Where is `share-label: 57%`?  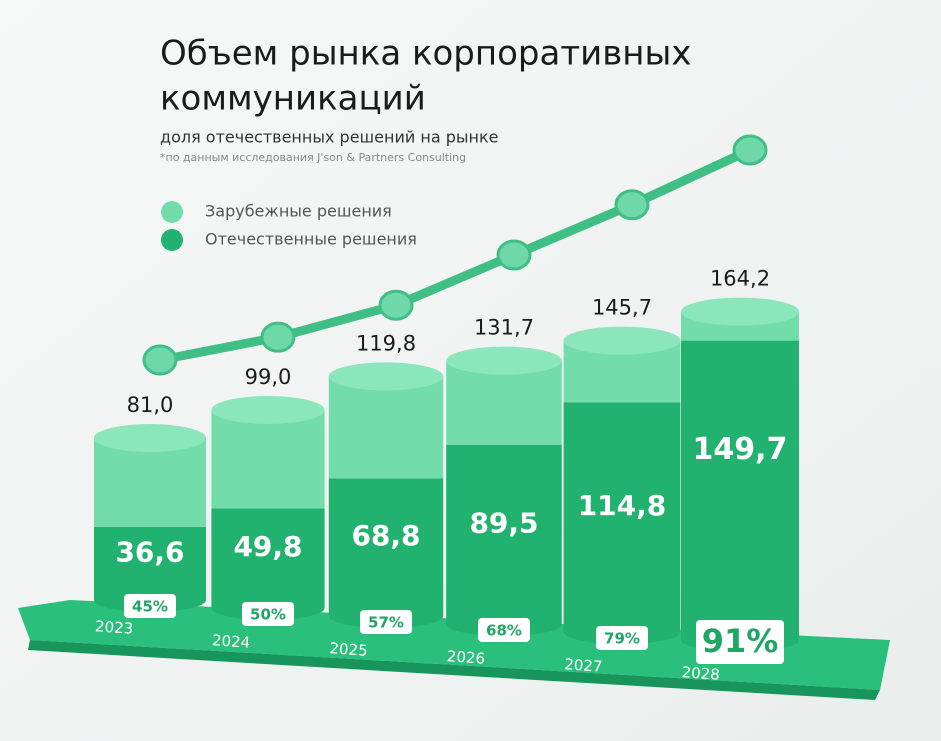
share-label: 57% is located at coordinates (386, 623).